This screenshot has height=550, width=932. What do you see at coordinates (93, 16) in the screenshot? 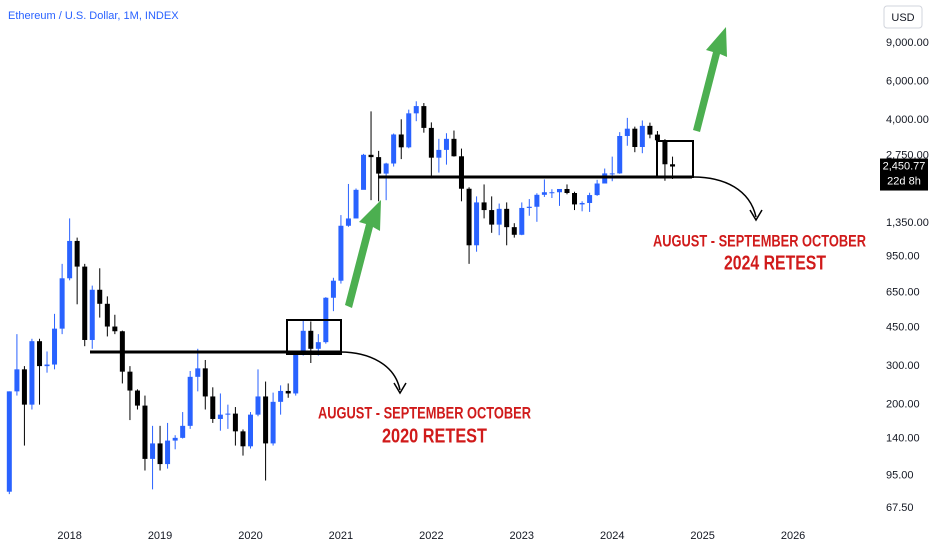
I see `chart-title: Ethereum / U.S. Dollar, 1M, INDEX` at bounding box center [93, 16].